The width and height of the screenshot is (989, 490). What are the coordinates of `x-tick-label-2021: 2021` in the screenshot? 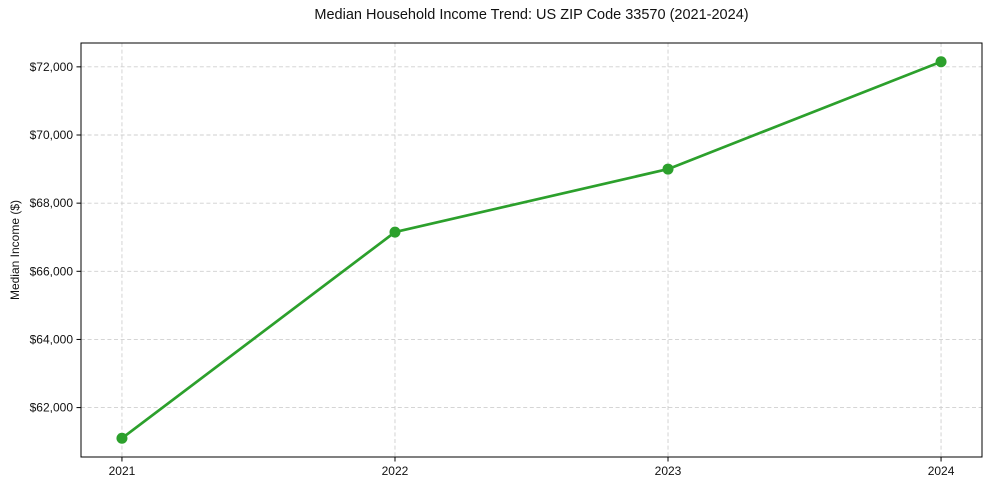 It's located at (122, 471).